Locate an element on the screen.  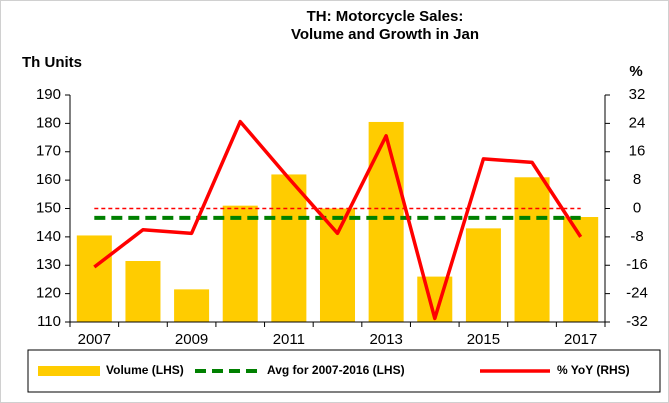
legend-label: % YoY (RHS) is located at coordinates (593, 370).